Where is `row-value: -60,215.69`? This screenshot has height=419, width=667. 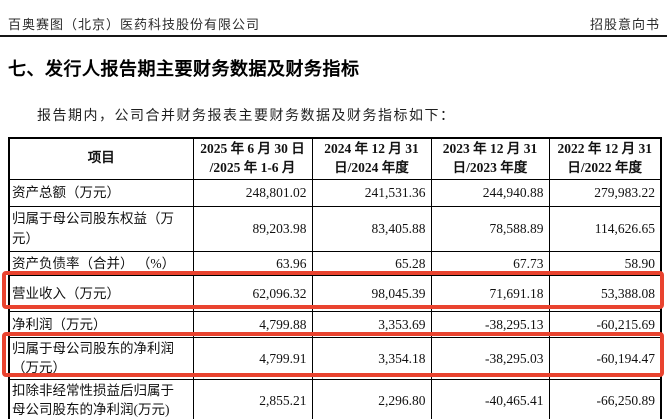
row-value: -60,215.69 is located at coordinates (605, 324).